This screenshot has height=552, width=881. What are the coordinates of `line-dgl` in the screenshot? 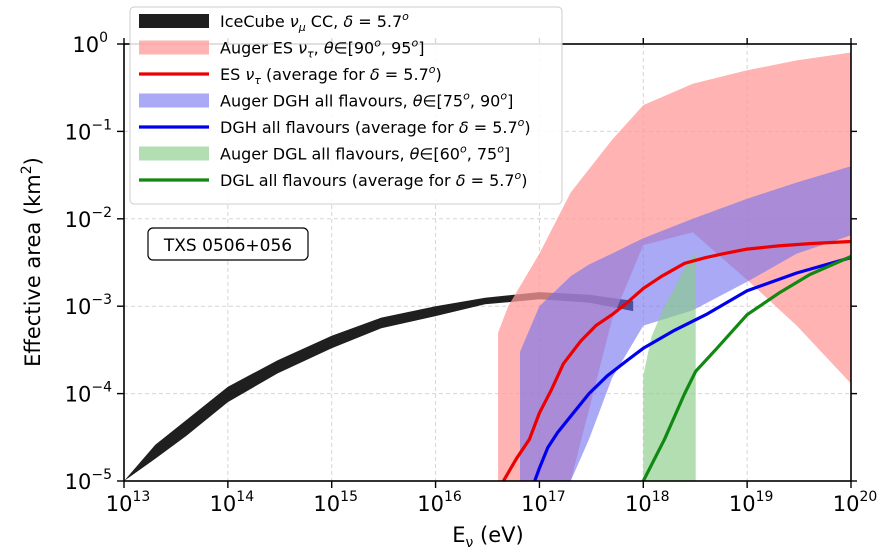 It's located at (746, 368).